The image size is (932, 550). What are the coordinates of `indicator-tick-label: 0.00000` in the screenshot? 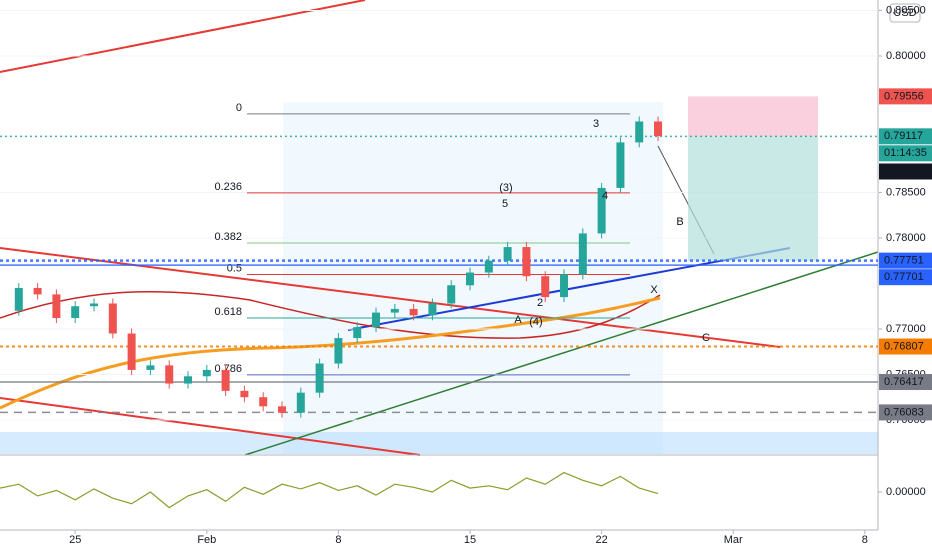 It's located at (906, 492).